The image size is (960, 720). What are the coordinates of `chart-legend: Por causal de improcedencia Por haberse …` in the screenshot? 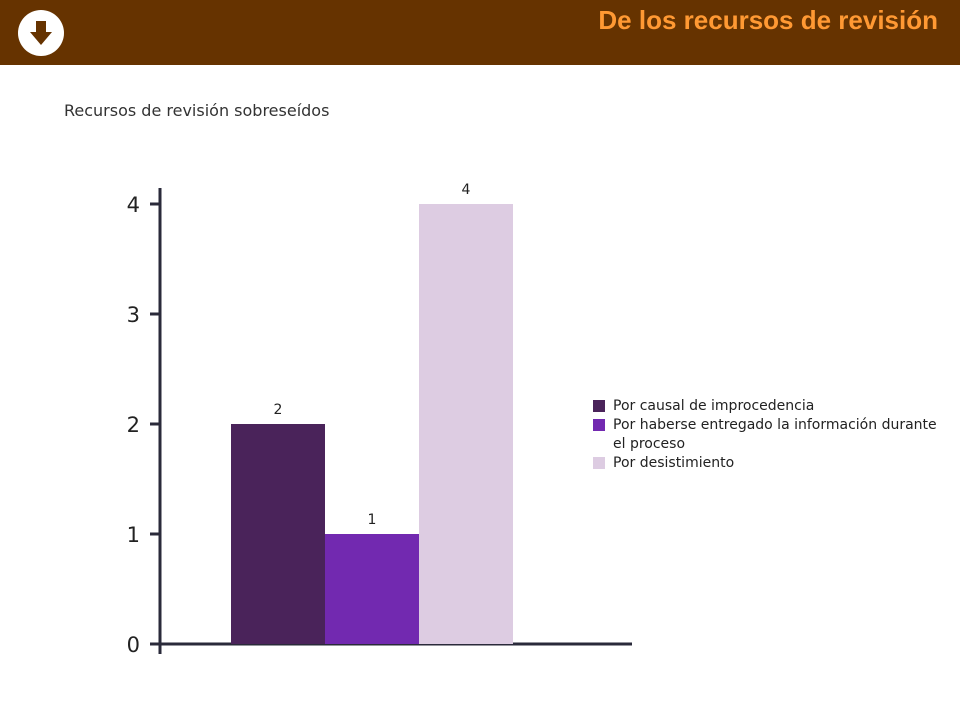 It's located at (765, 435).